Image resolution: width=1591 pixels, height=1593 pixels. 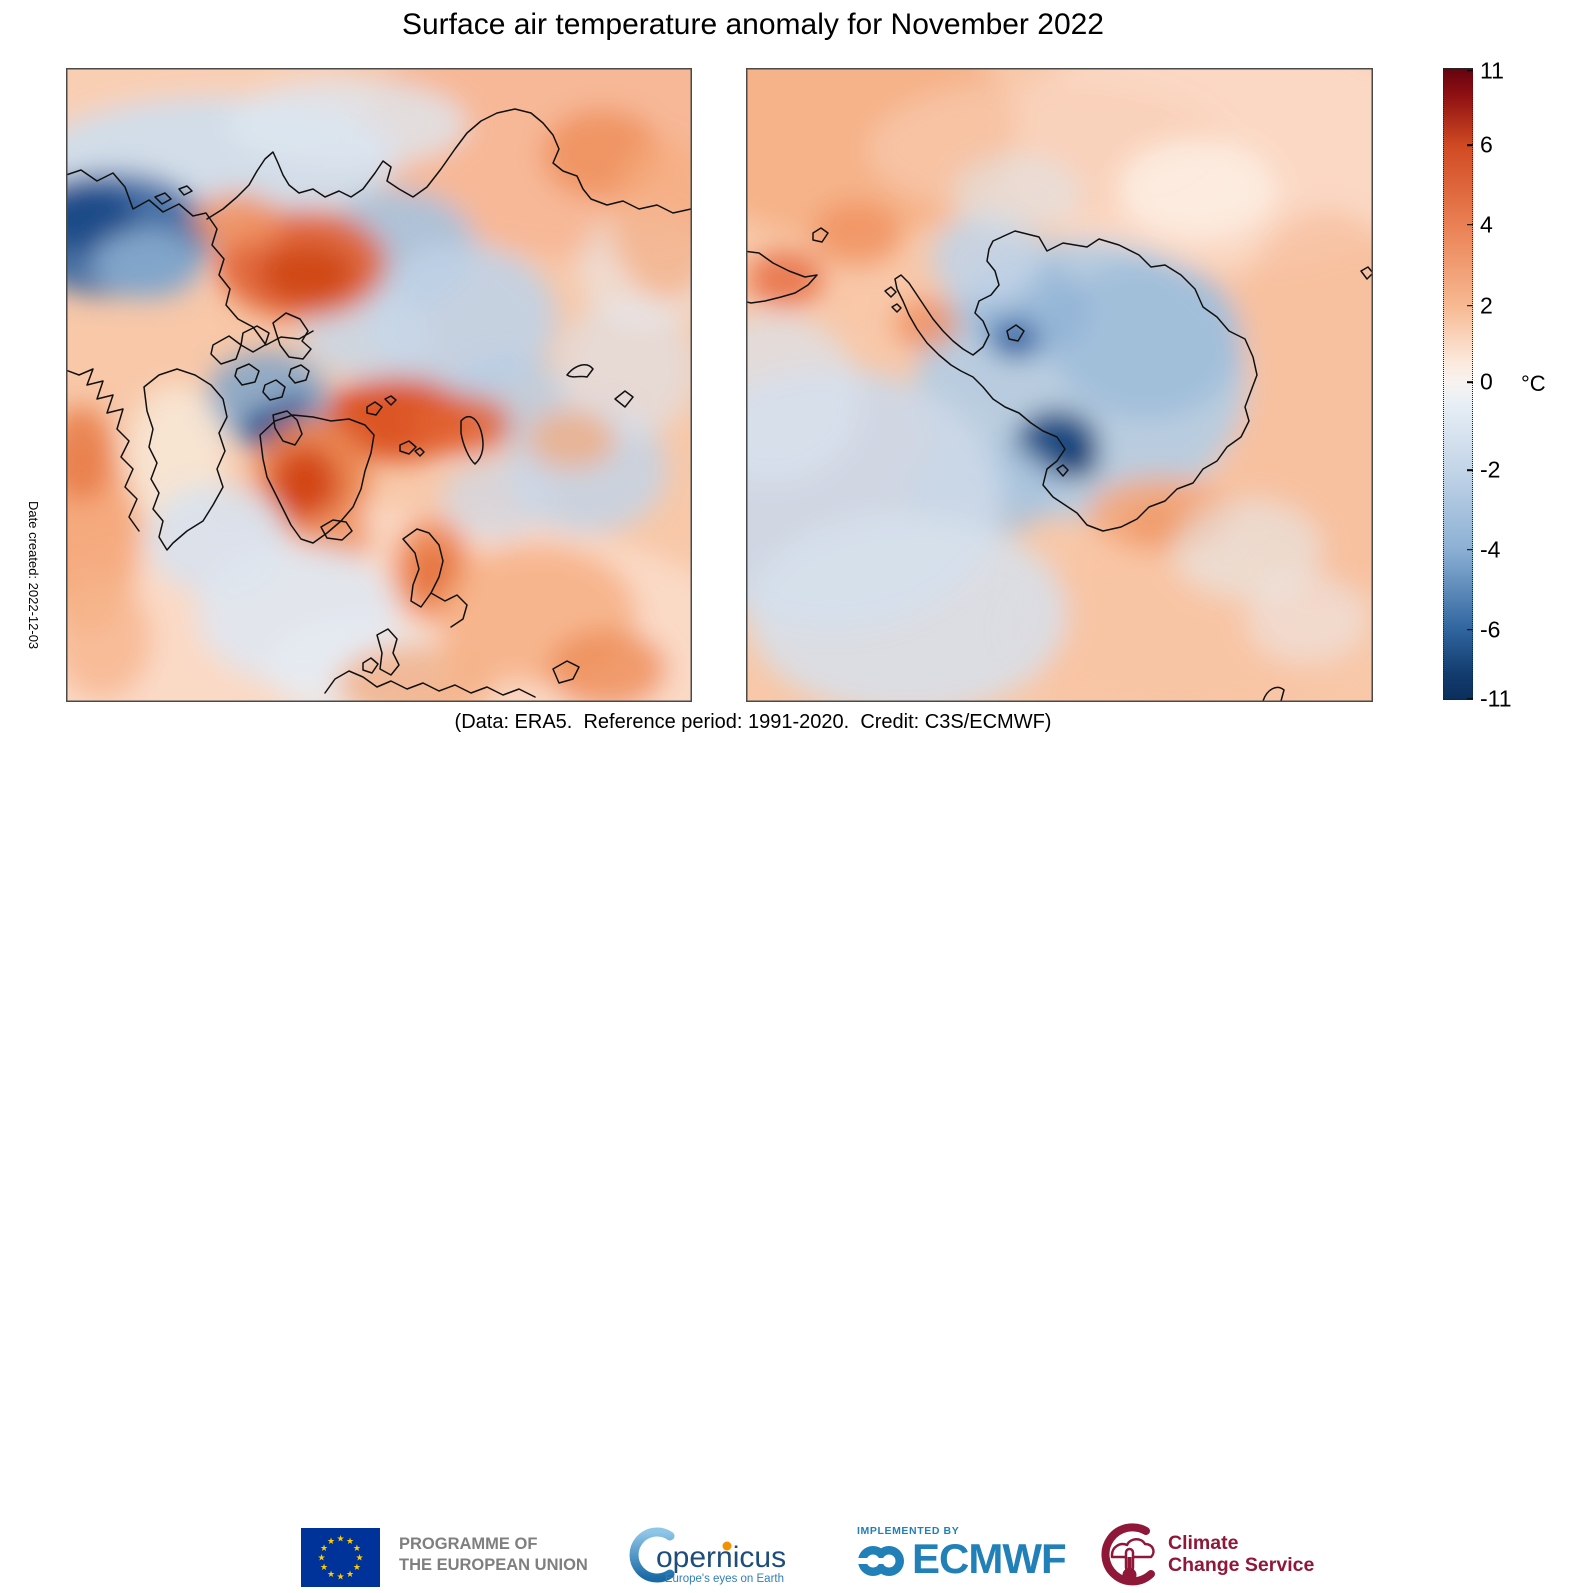 I want to click on copernicus-tagline: Europe's eyes on Earth, so click(x=724, y=1579).